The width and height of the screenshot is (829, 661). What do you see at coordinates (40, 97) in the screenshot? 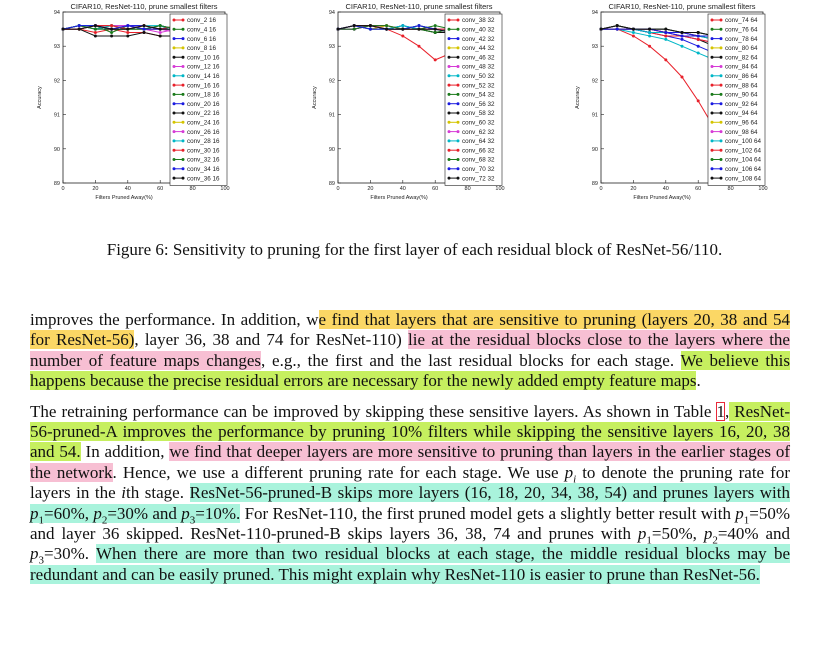
I see `y-axis-label: Accuracy` at bounding box center [40, 97].